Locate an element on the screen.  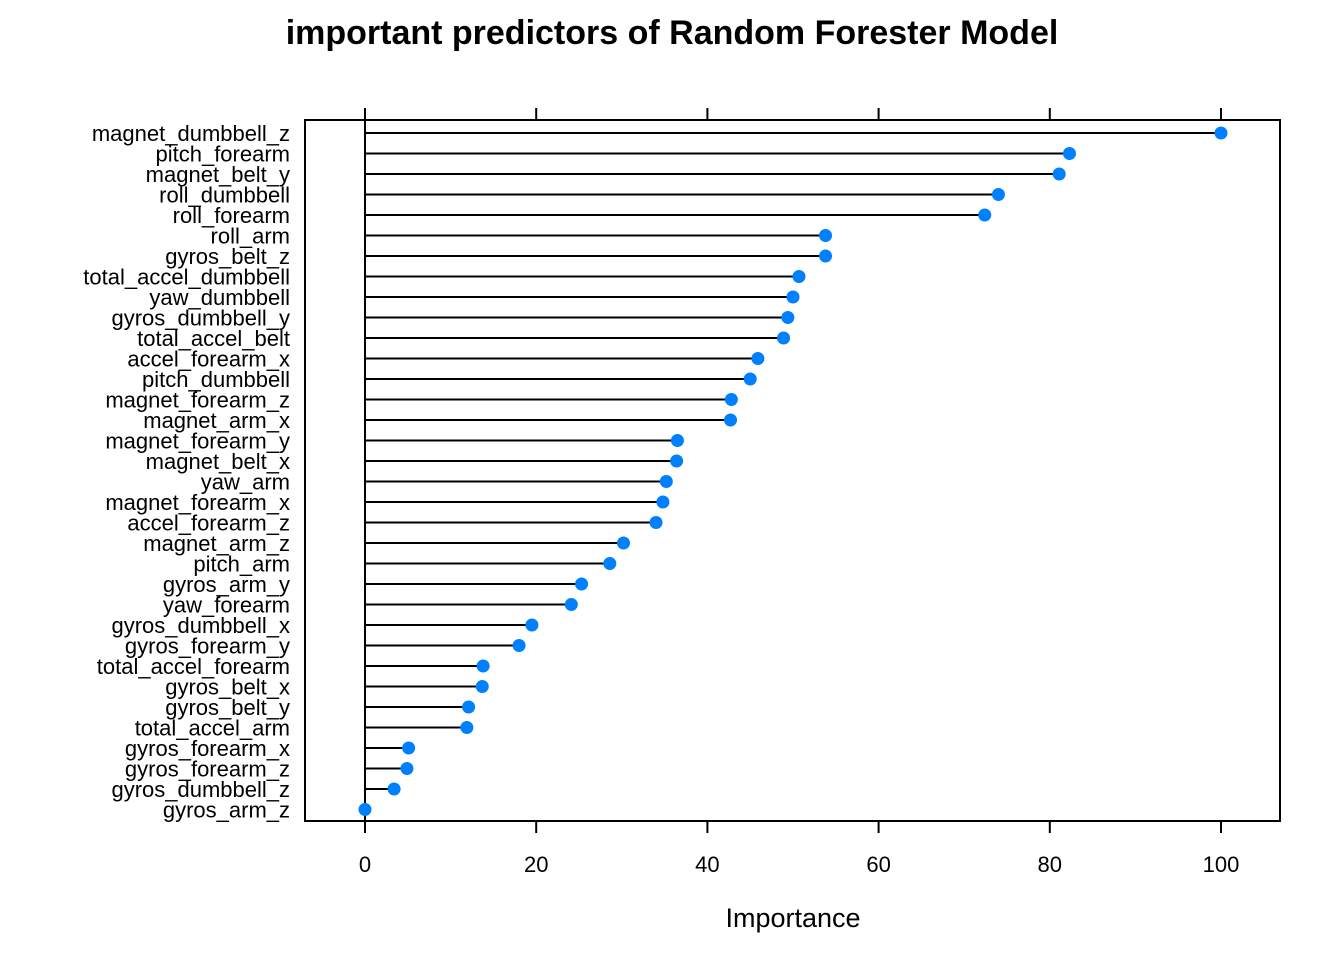
category-label: gyros_belt_x is located at coordinates (227, 687).